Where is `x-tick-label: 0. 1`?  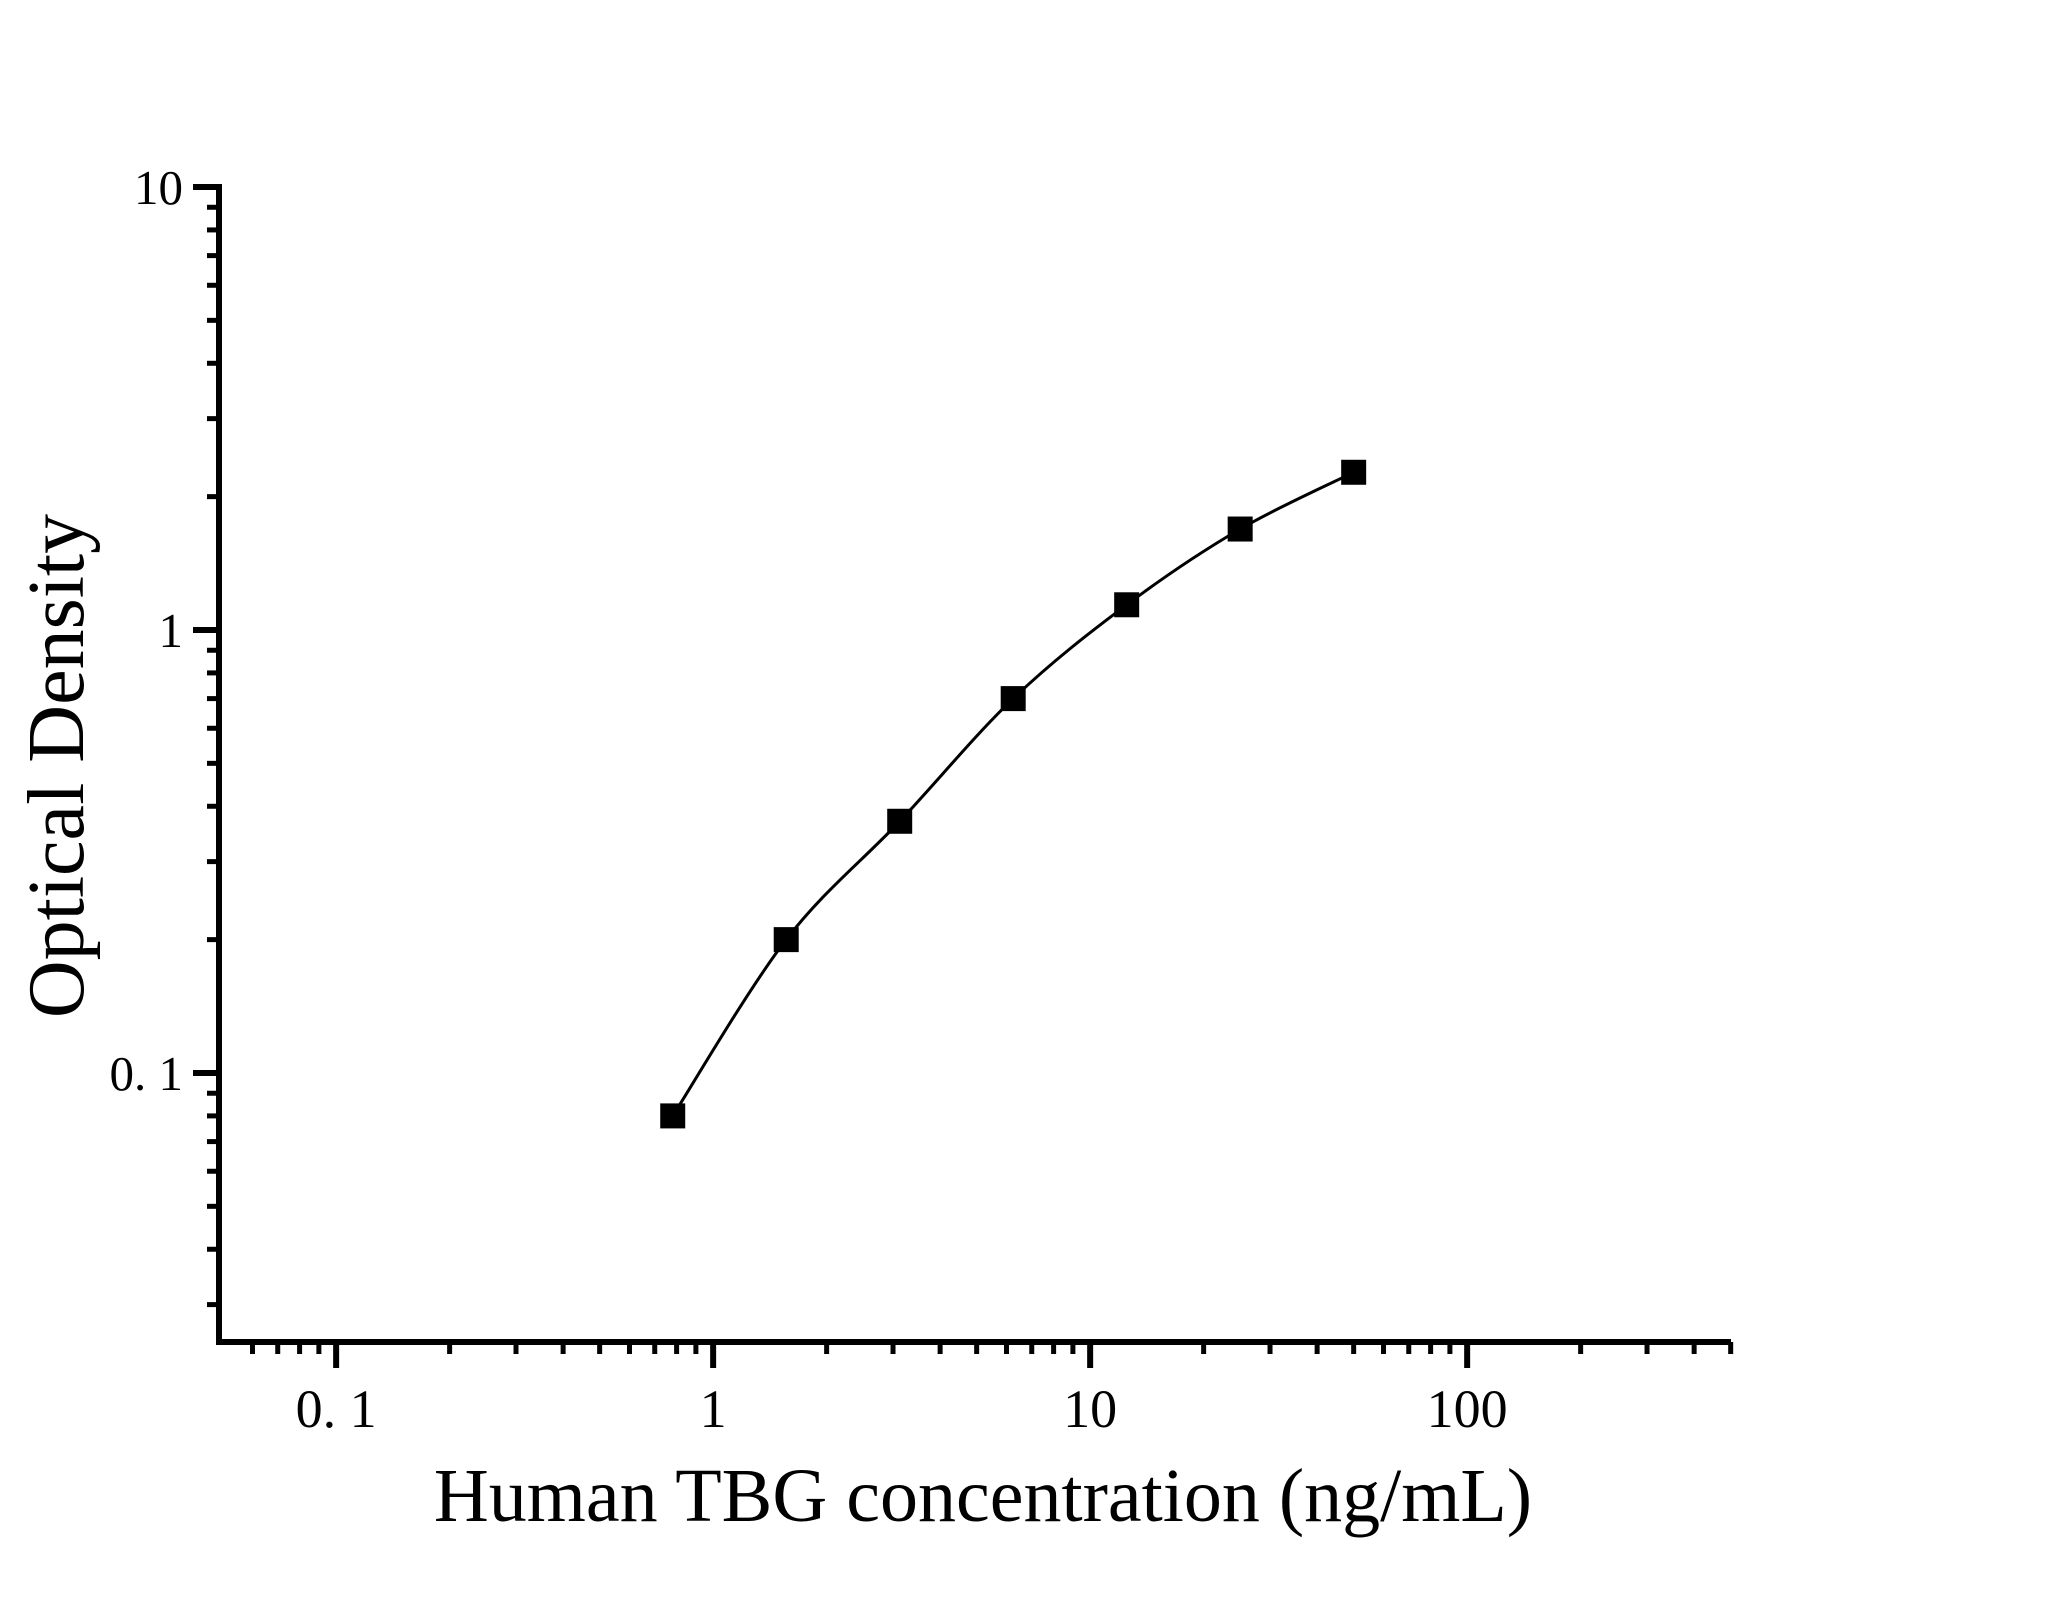
x-tick-label: 0. 1 is located at coordinates (336, 1409).